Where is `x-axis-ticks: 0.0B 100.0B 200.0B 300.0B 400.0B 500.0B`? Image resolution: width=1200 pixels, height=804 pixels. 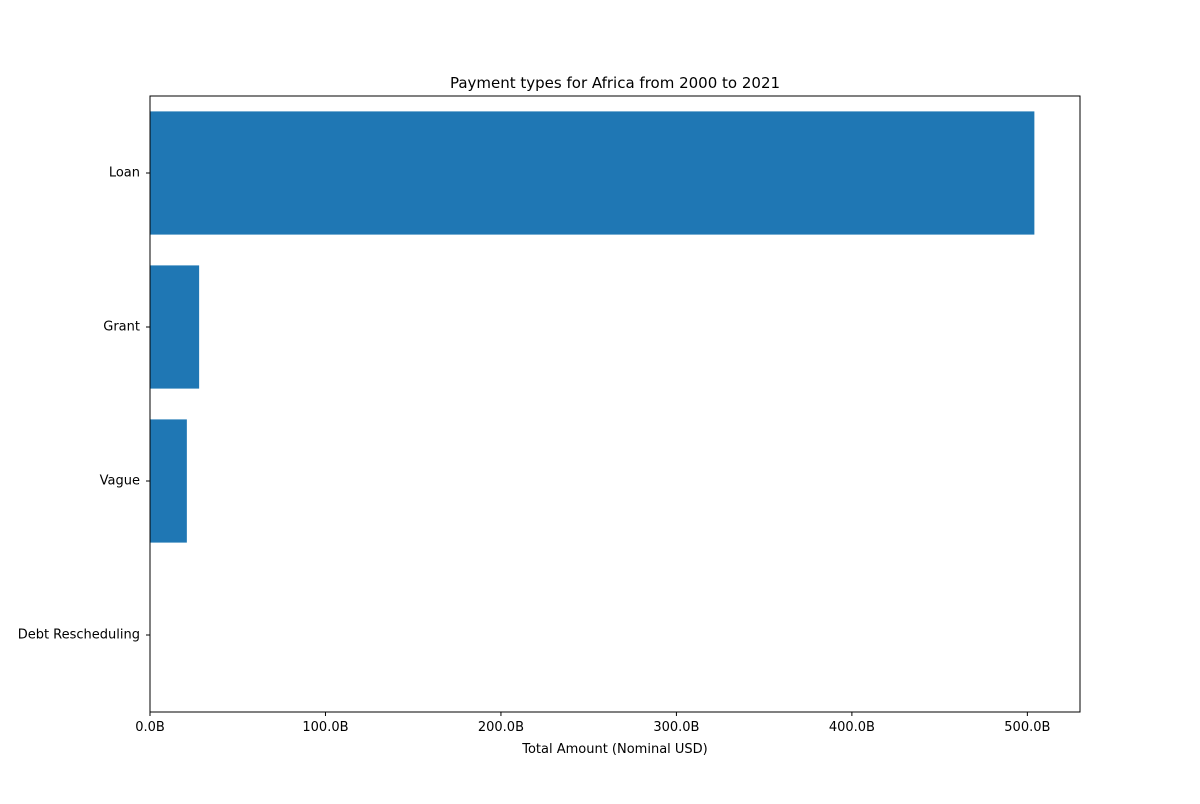 x-axis-ticks: 0.0B 100.0B 200.0B 300.0B 400.0B 500.0B is located at coordinates (592, 723).